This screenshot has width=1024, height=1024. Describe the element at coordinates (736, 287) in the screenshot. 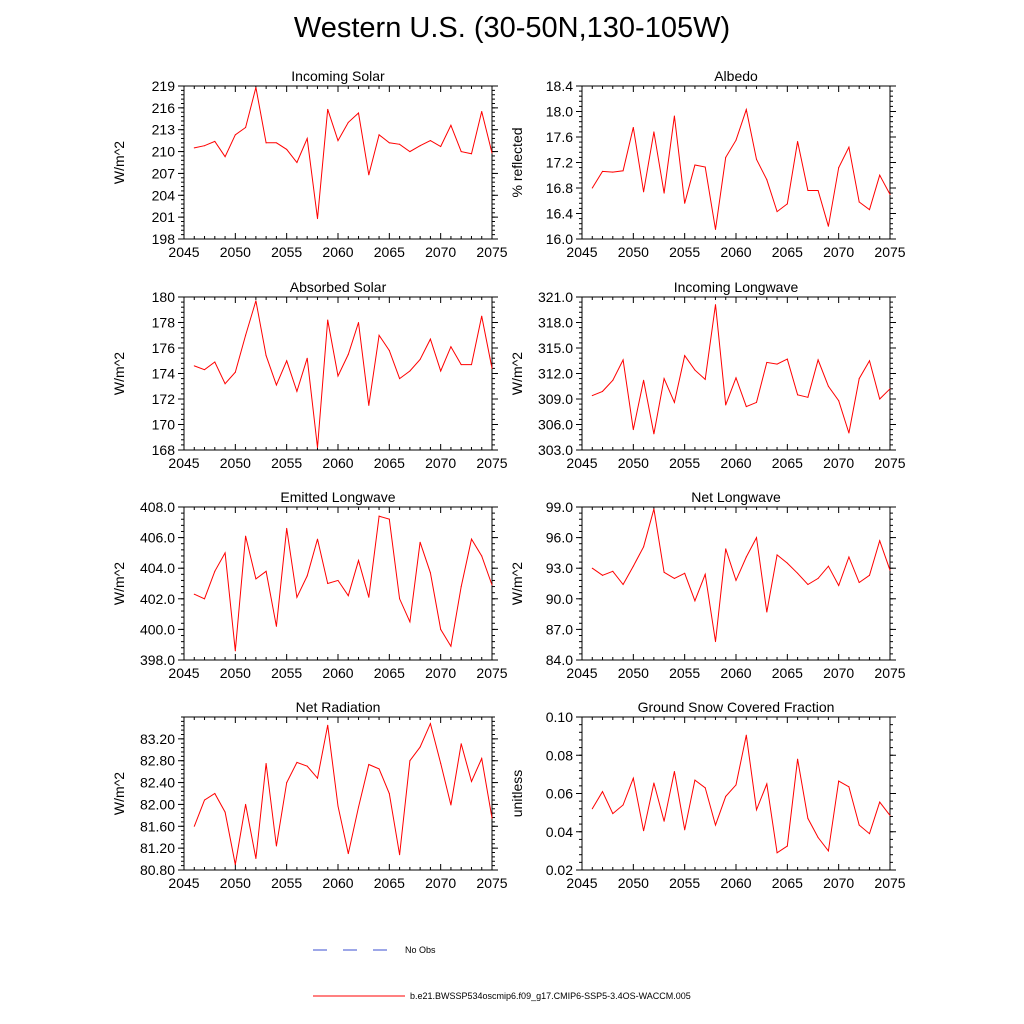

I see `panel-title: Incoming Longwave` at that location.